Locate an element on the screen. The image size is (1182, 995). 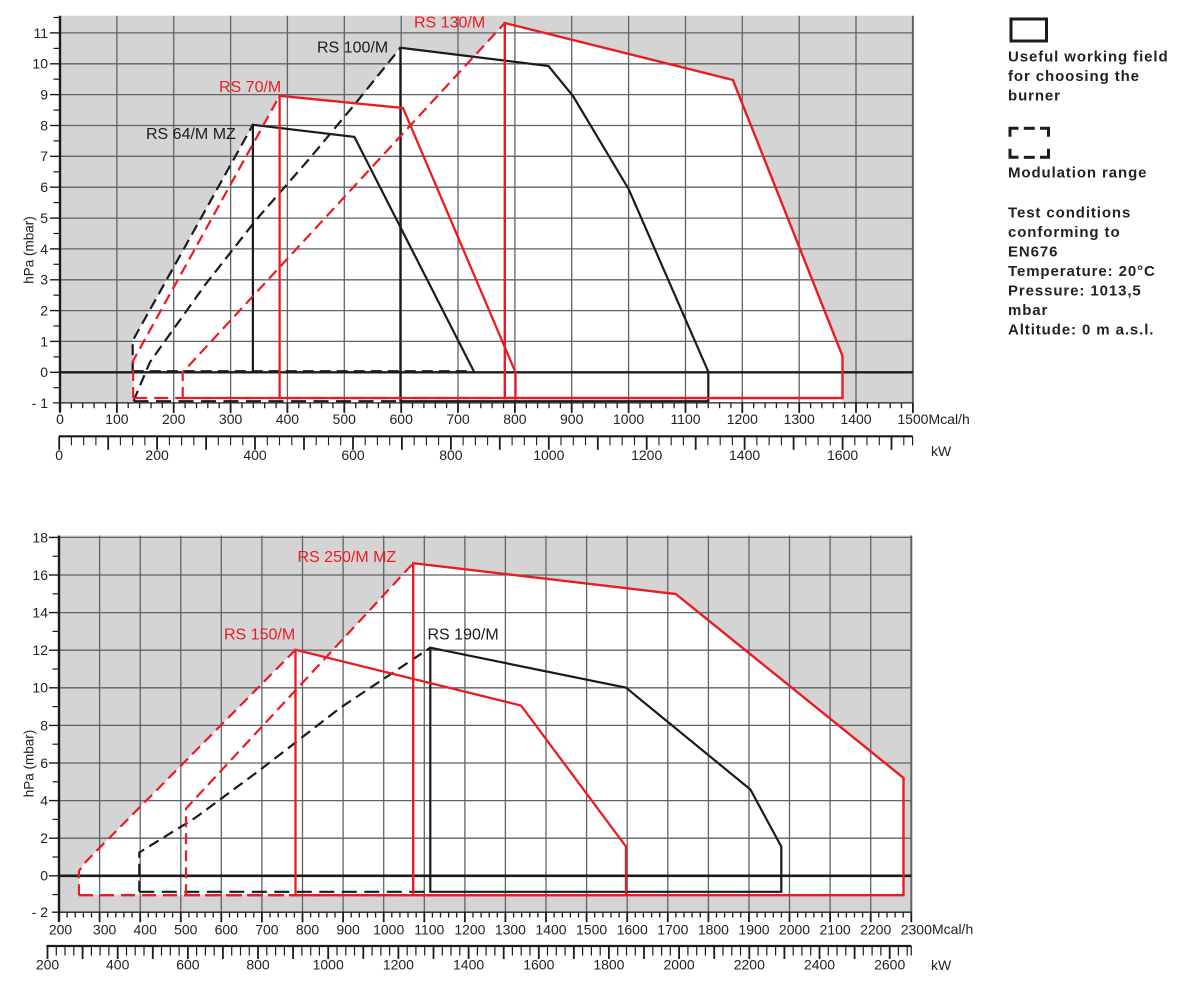
svg-text: 5 is located at coordinates (44, 218).